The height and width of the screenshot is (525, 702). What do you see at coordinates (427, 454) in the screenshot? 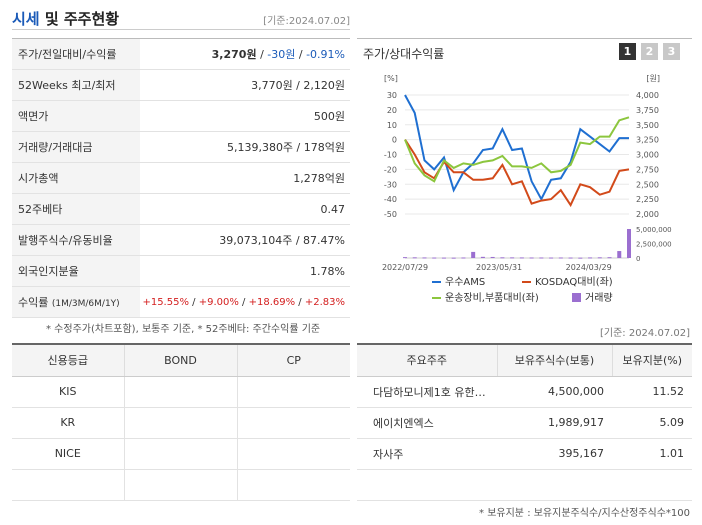
I see `holder-name: 자사주` at bounding box center [427, 454].